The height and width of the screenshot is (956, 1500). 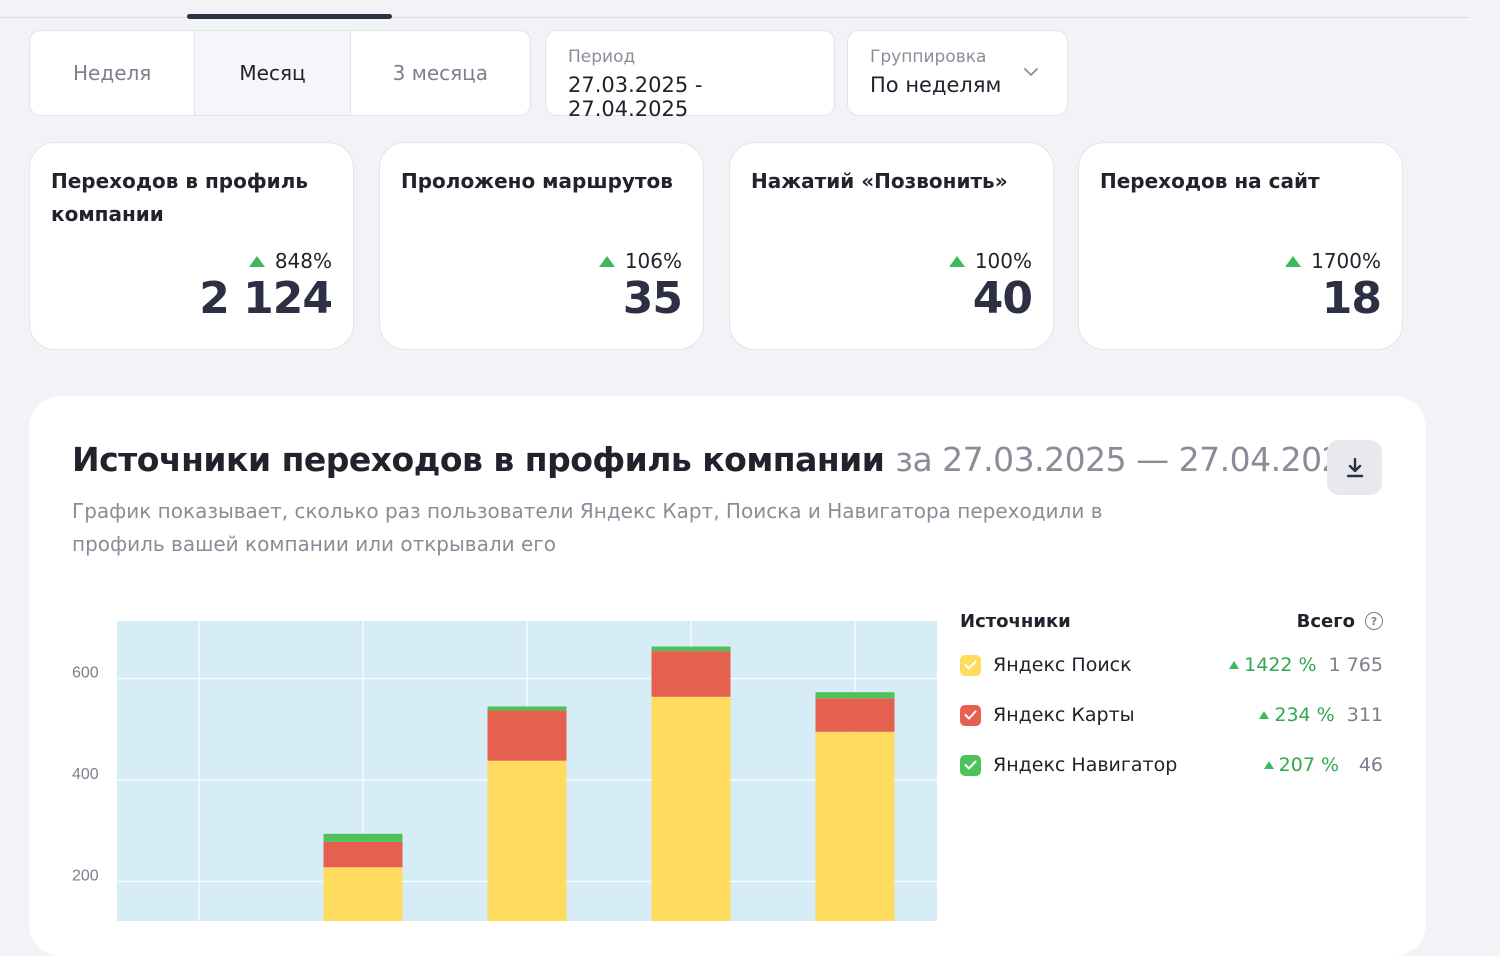 What do you see at coordinates (1031, 72) in the screenshot?
I see `chevron-down-icon` at bounding box center [1031, 72].